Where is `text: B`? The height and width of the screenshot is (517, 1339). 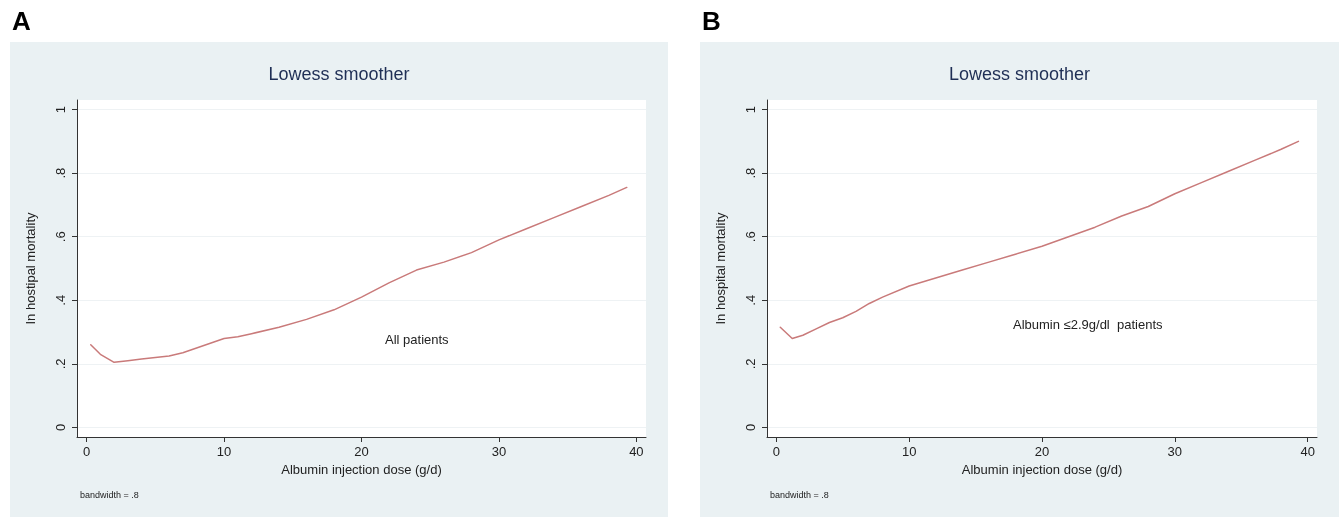 text: B is located at coordinates (711, 21).